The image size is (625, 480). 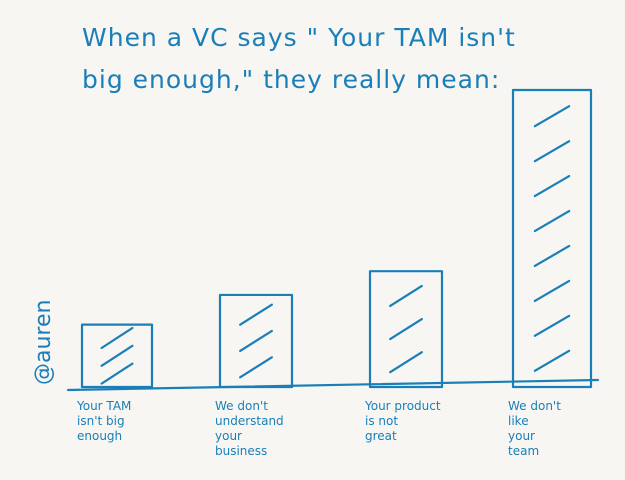 I want to click on chart-title-line-1: When a VC says " Your TAM isn't, so click(x=299, y=37).